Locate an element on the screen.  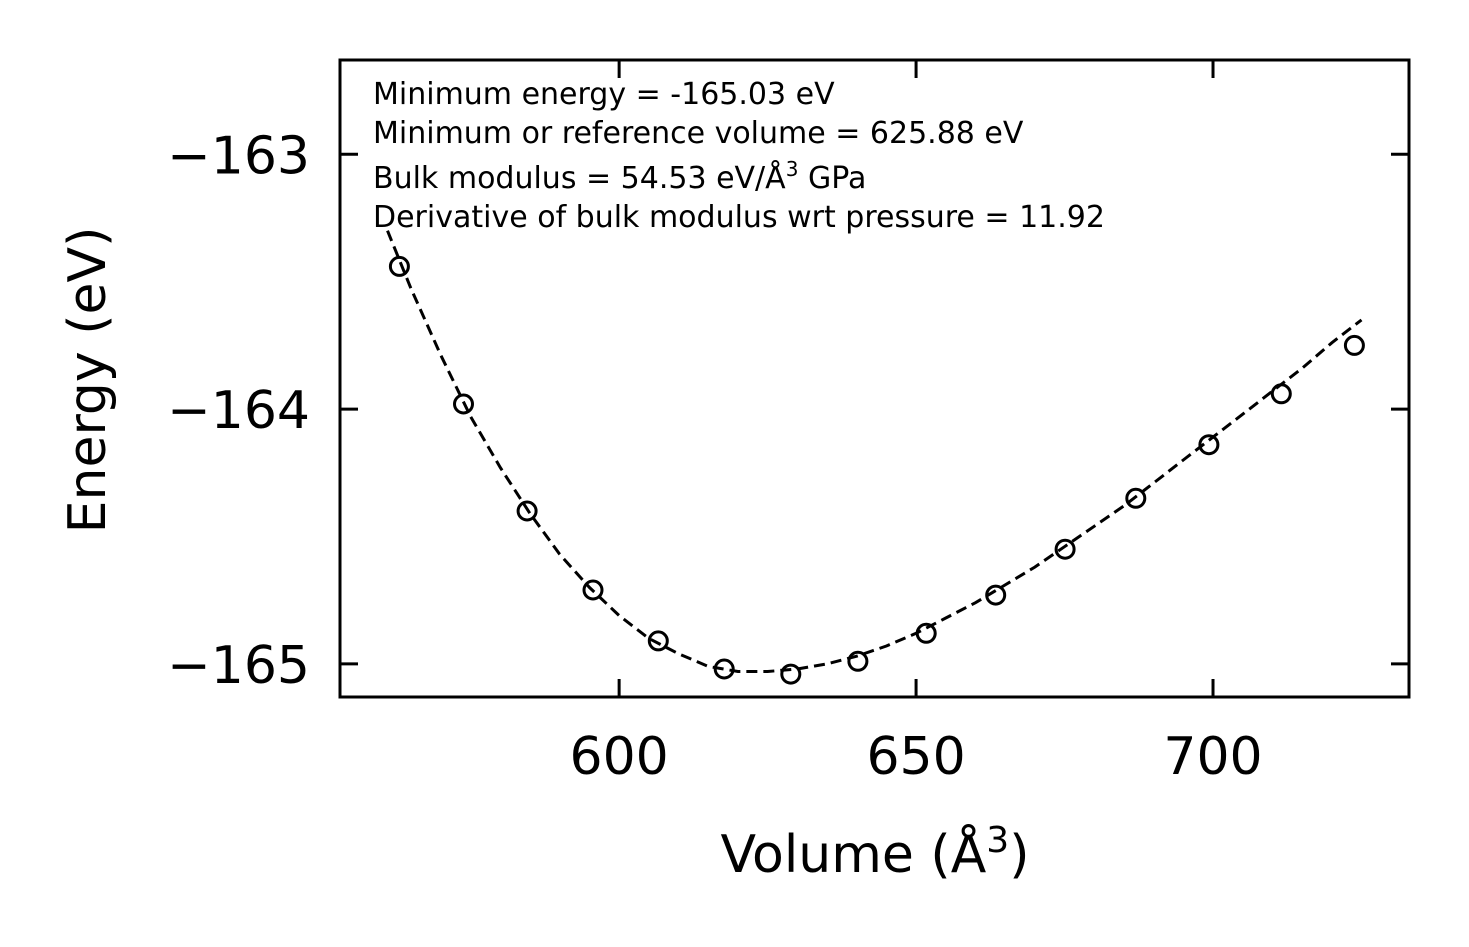
x-tick-label: 600 is located at coordinates (618, 757).